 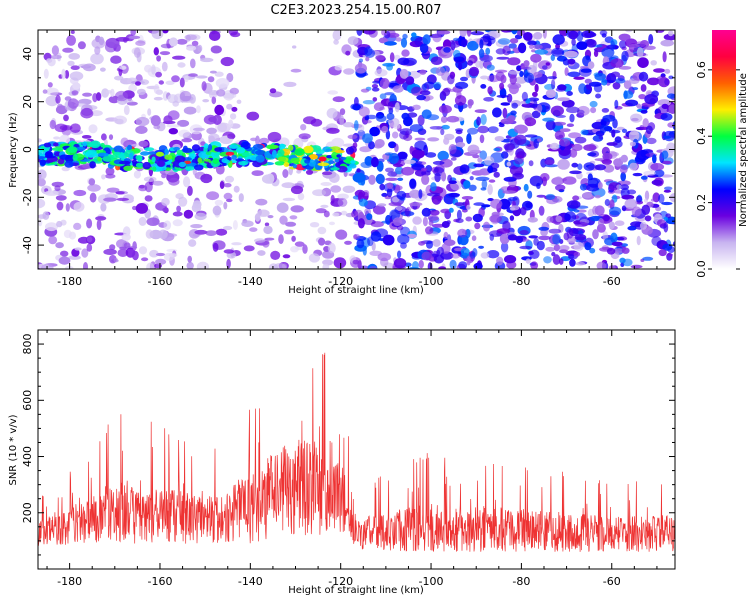 I want to click on x-tick-label: -160, so click(x=159, y=581).